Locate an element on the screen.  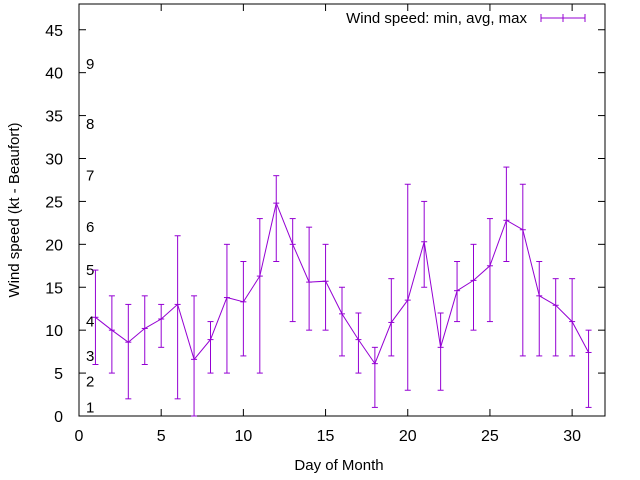
legend-series-sample is located at coordinates (563, 18).